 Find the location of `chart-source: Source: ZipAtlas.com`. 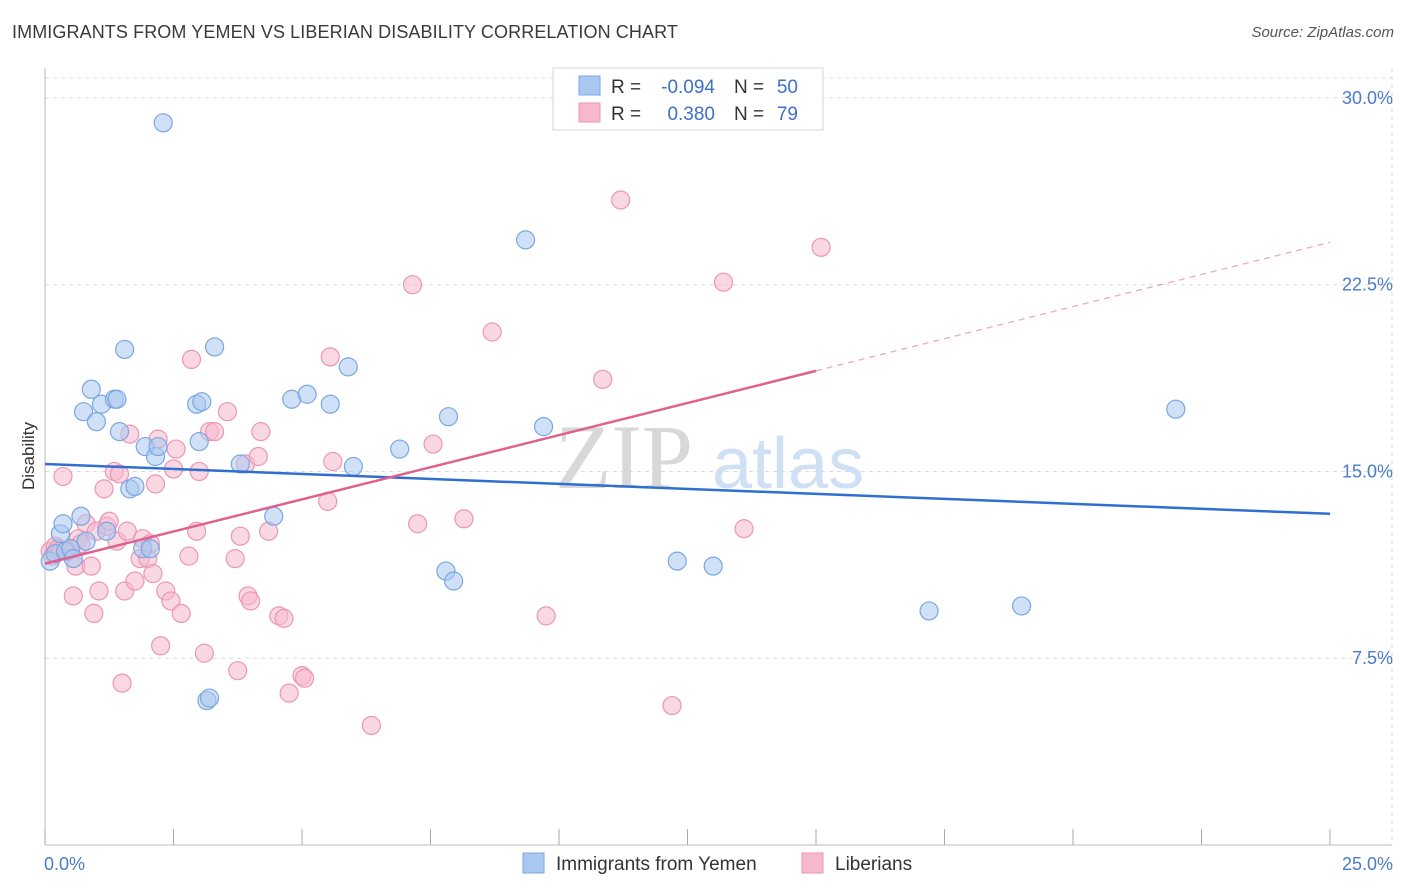

chart-source: Source: ZipAtlas.com is located at coordinates (1322, 32).